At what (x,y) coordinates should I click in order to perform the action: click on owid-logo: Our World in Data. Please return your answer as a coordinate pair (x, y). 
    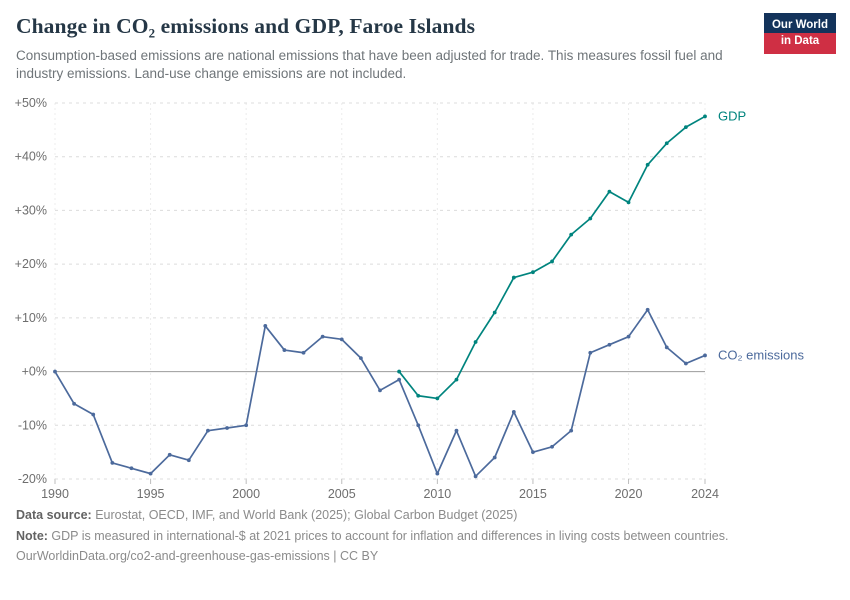
    Looking at the image, I should click on (800, 33).